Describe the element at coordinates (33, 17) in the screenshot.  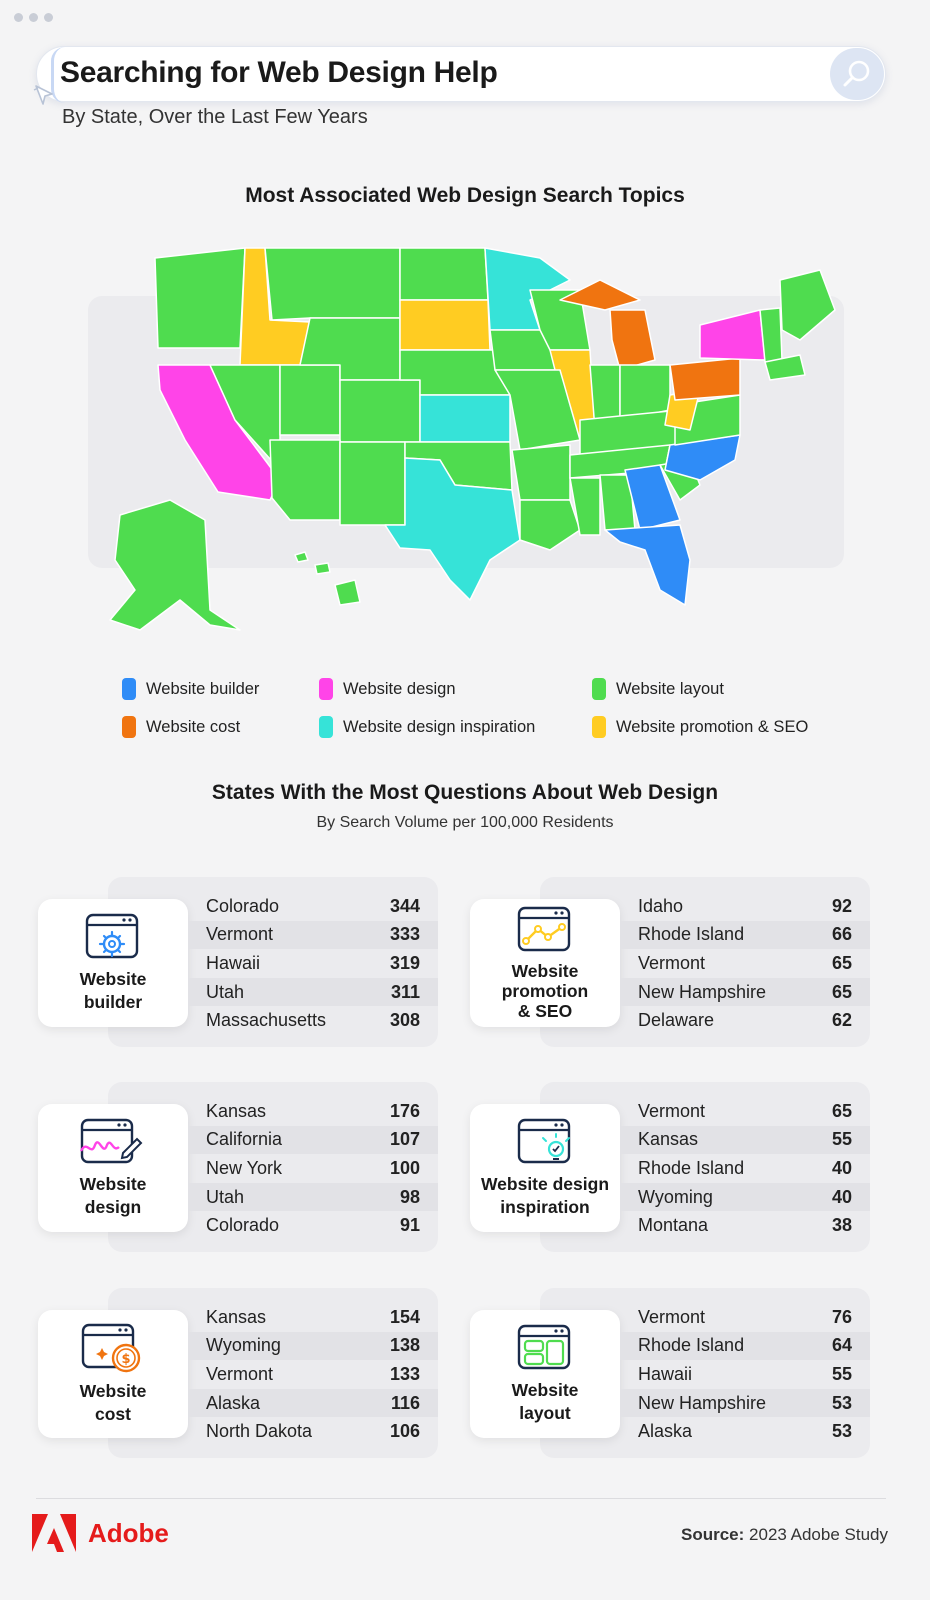
I see `window-dots` at that location.